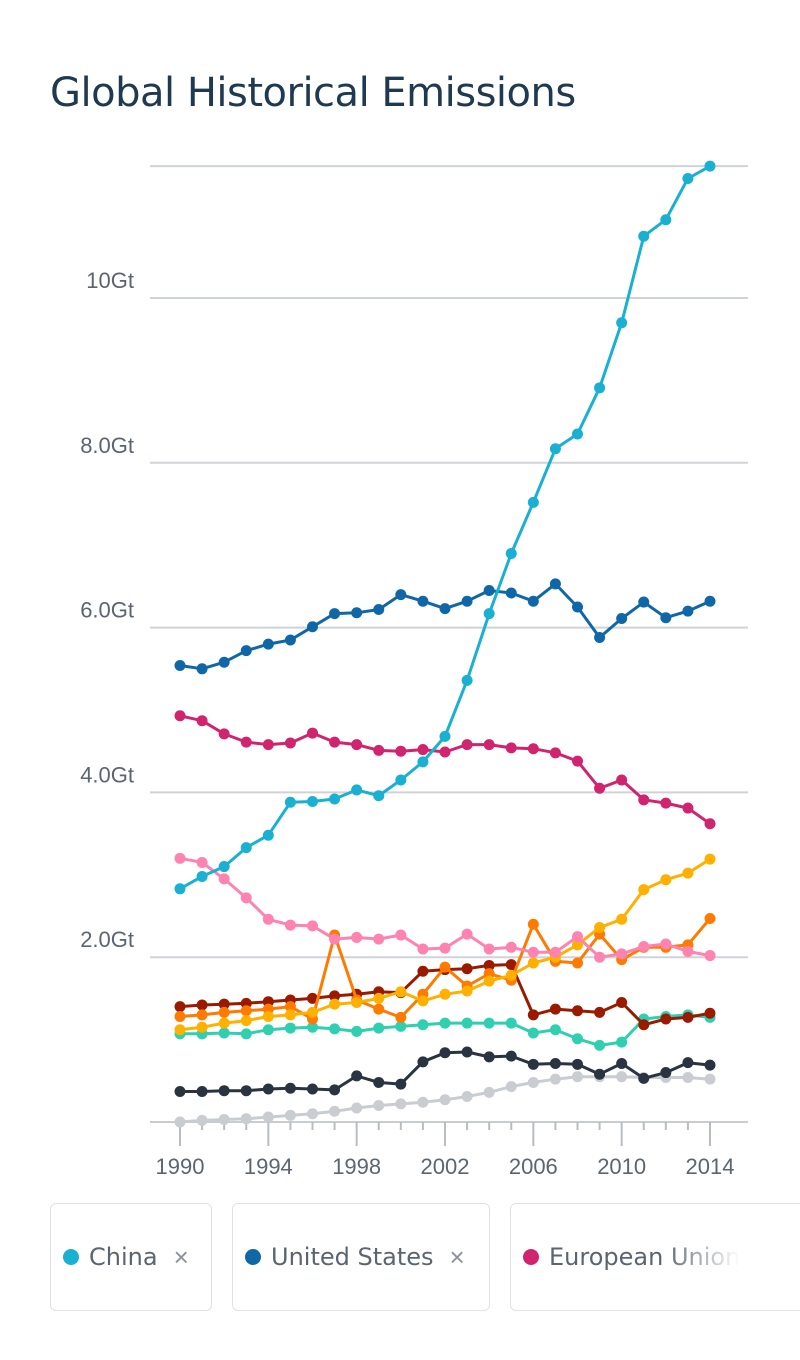 Image resolution: width=800 pixels, height=1360 pixels. I want to click on series-0-point-2008, so click(577, 434).